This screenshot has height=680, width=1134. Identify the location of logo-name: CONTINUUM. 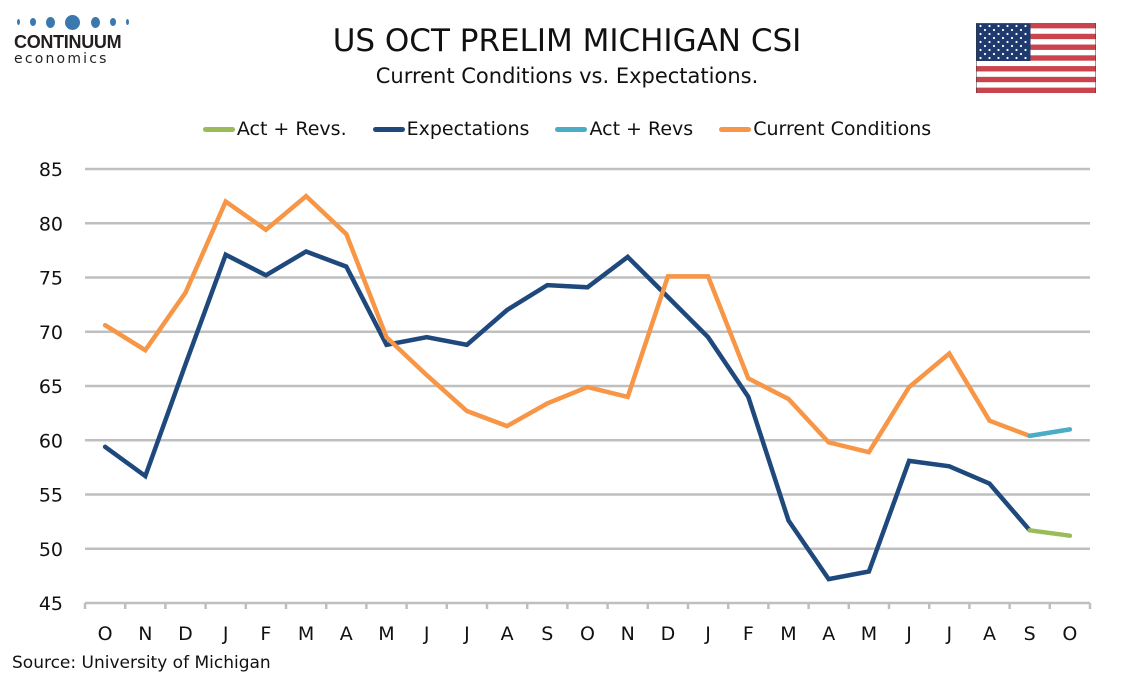
(68, 42).